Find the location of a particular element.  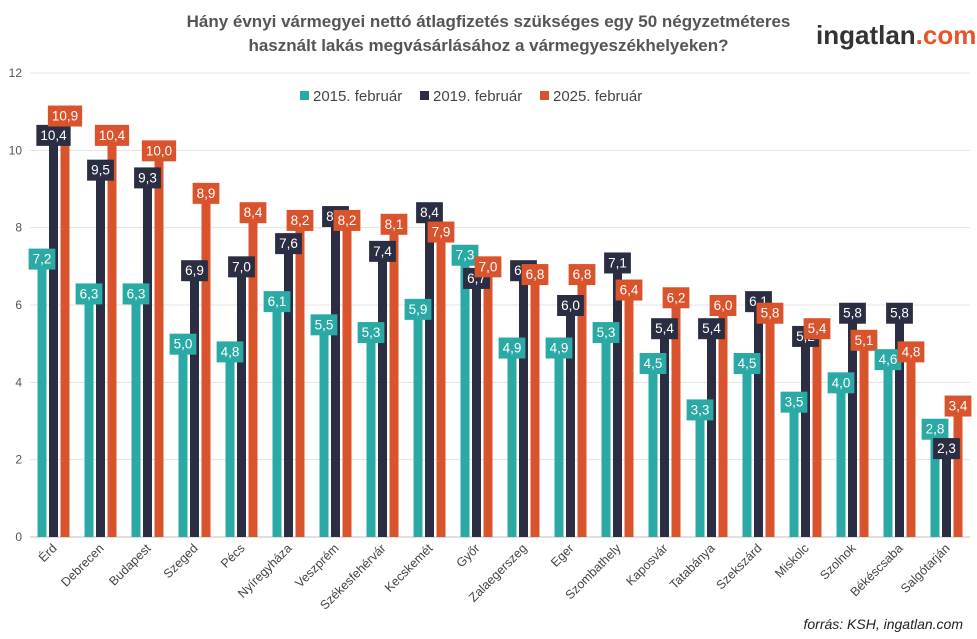

category-label: Pécs is located at coordinates (233, 556).